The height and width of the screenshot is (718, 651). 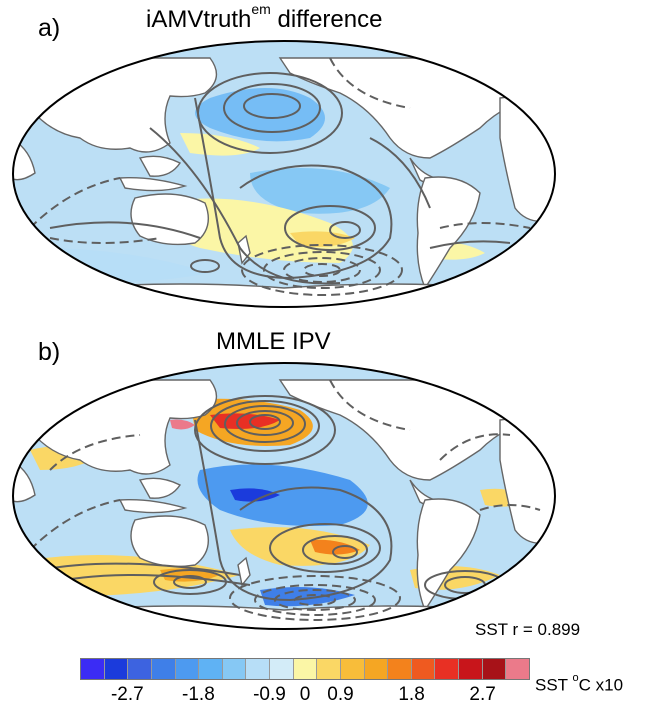 What do you see at coordinates (326, 19) in the screenshot?
I see `panel-a-title-rest: difference` at bounding box center [326, 19].